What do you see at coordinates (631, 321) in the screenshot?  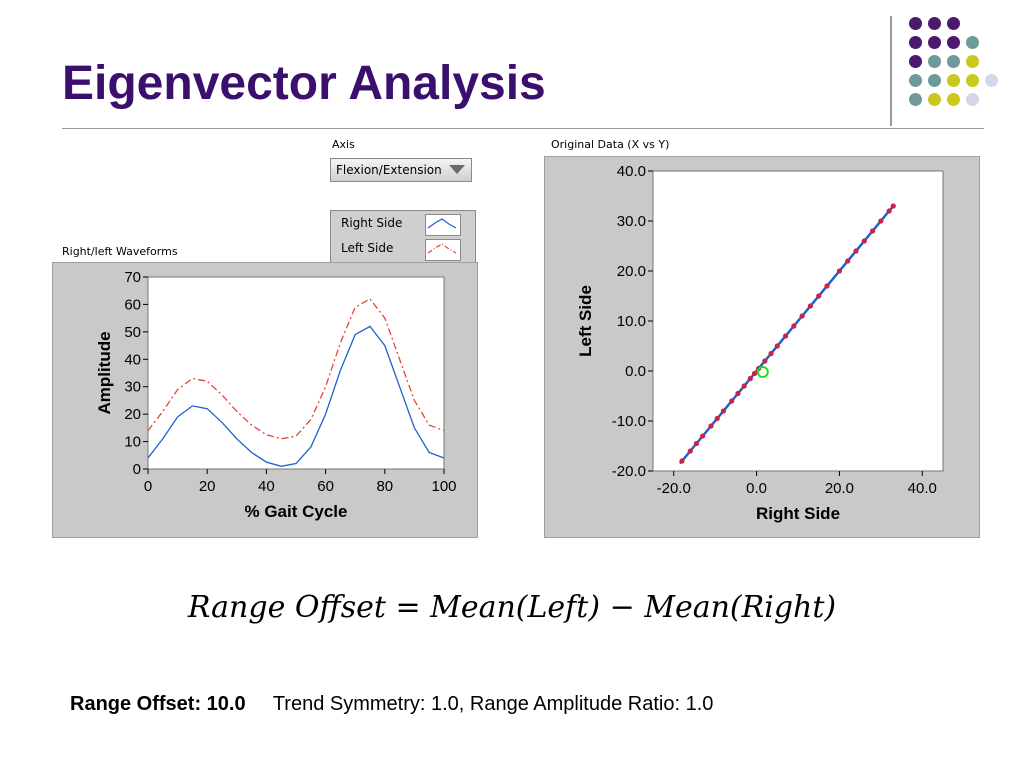 I see `y-tick-label: 10.0` at bounding box center [631, 321].